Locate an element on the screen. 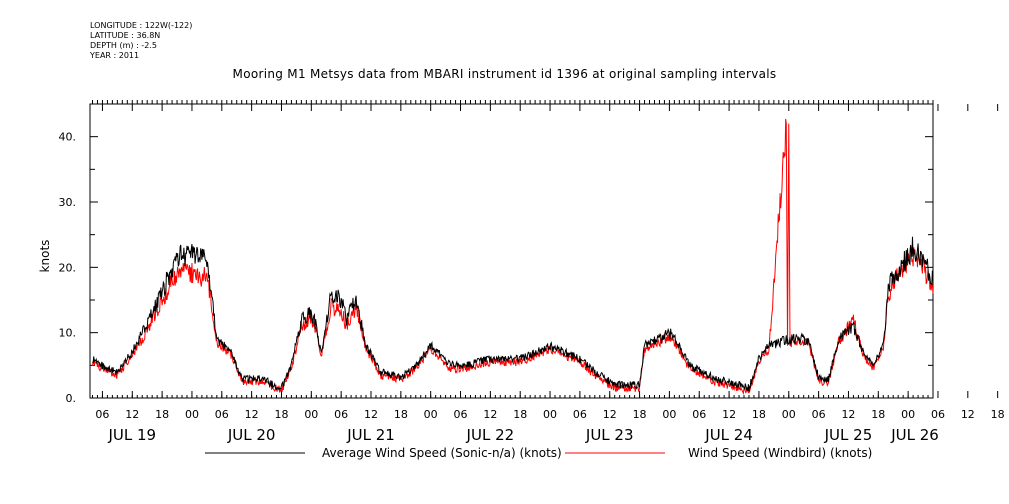 This screenshot has height=504, width=1009. x-day-label: JUL 23 is located at coordinates (609, 435).